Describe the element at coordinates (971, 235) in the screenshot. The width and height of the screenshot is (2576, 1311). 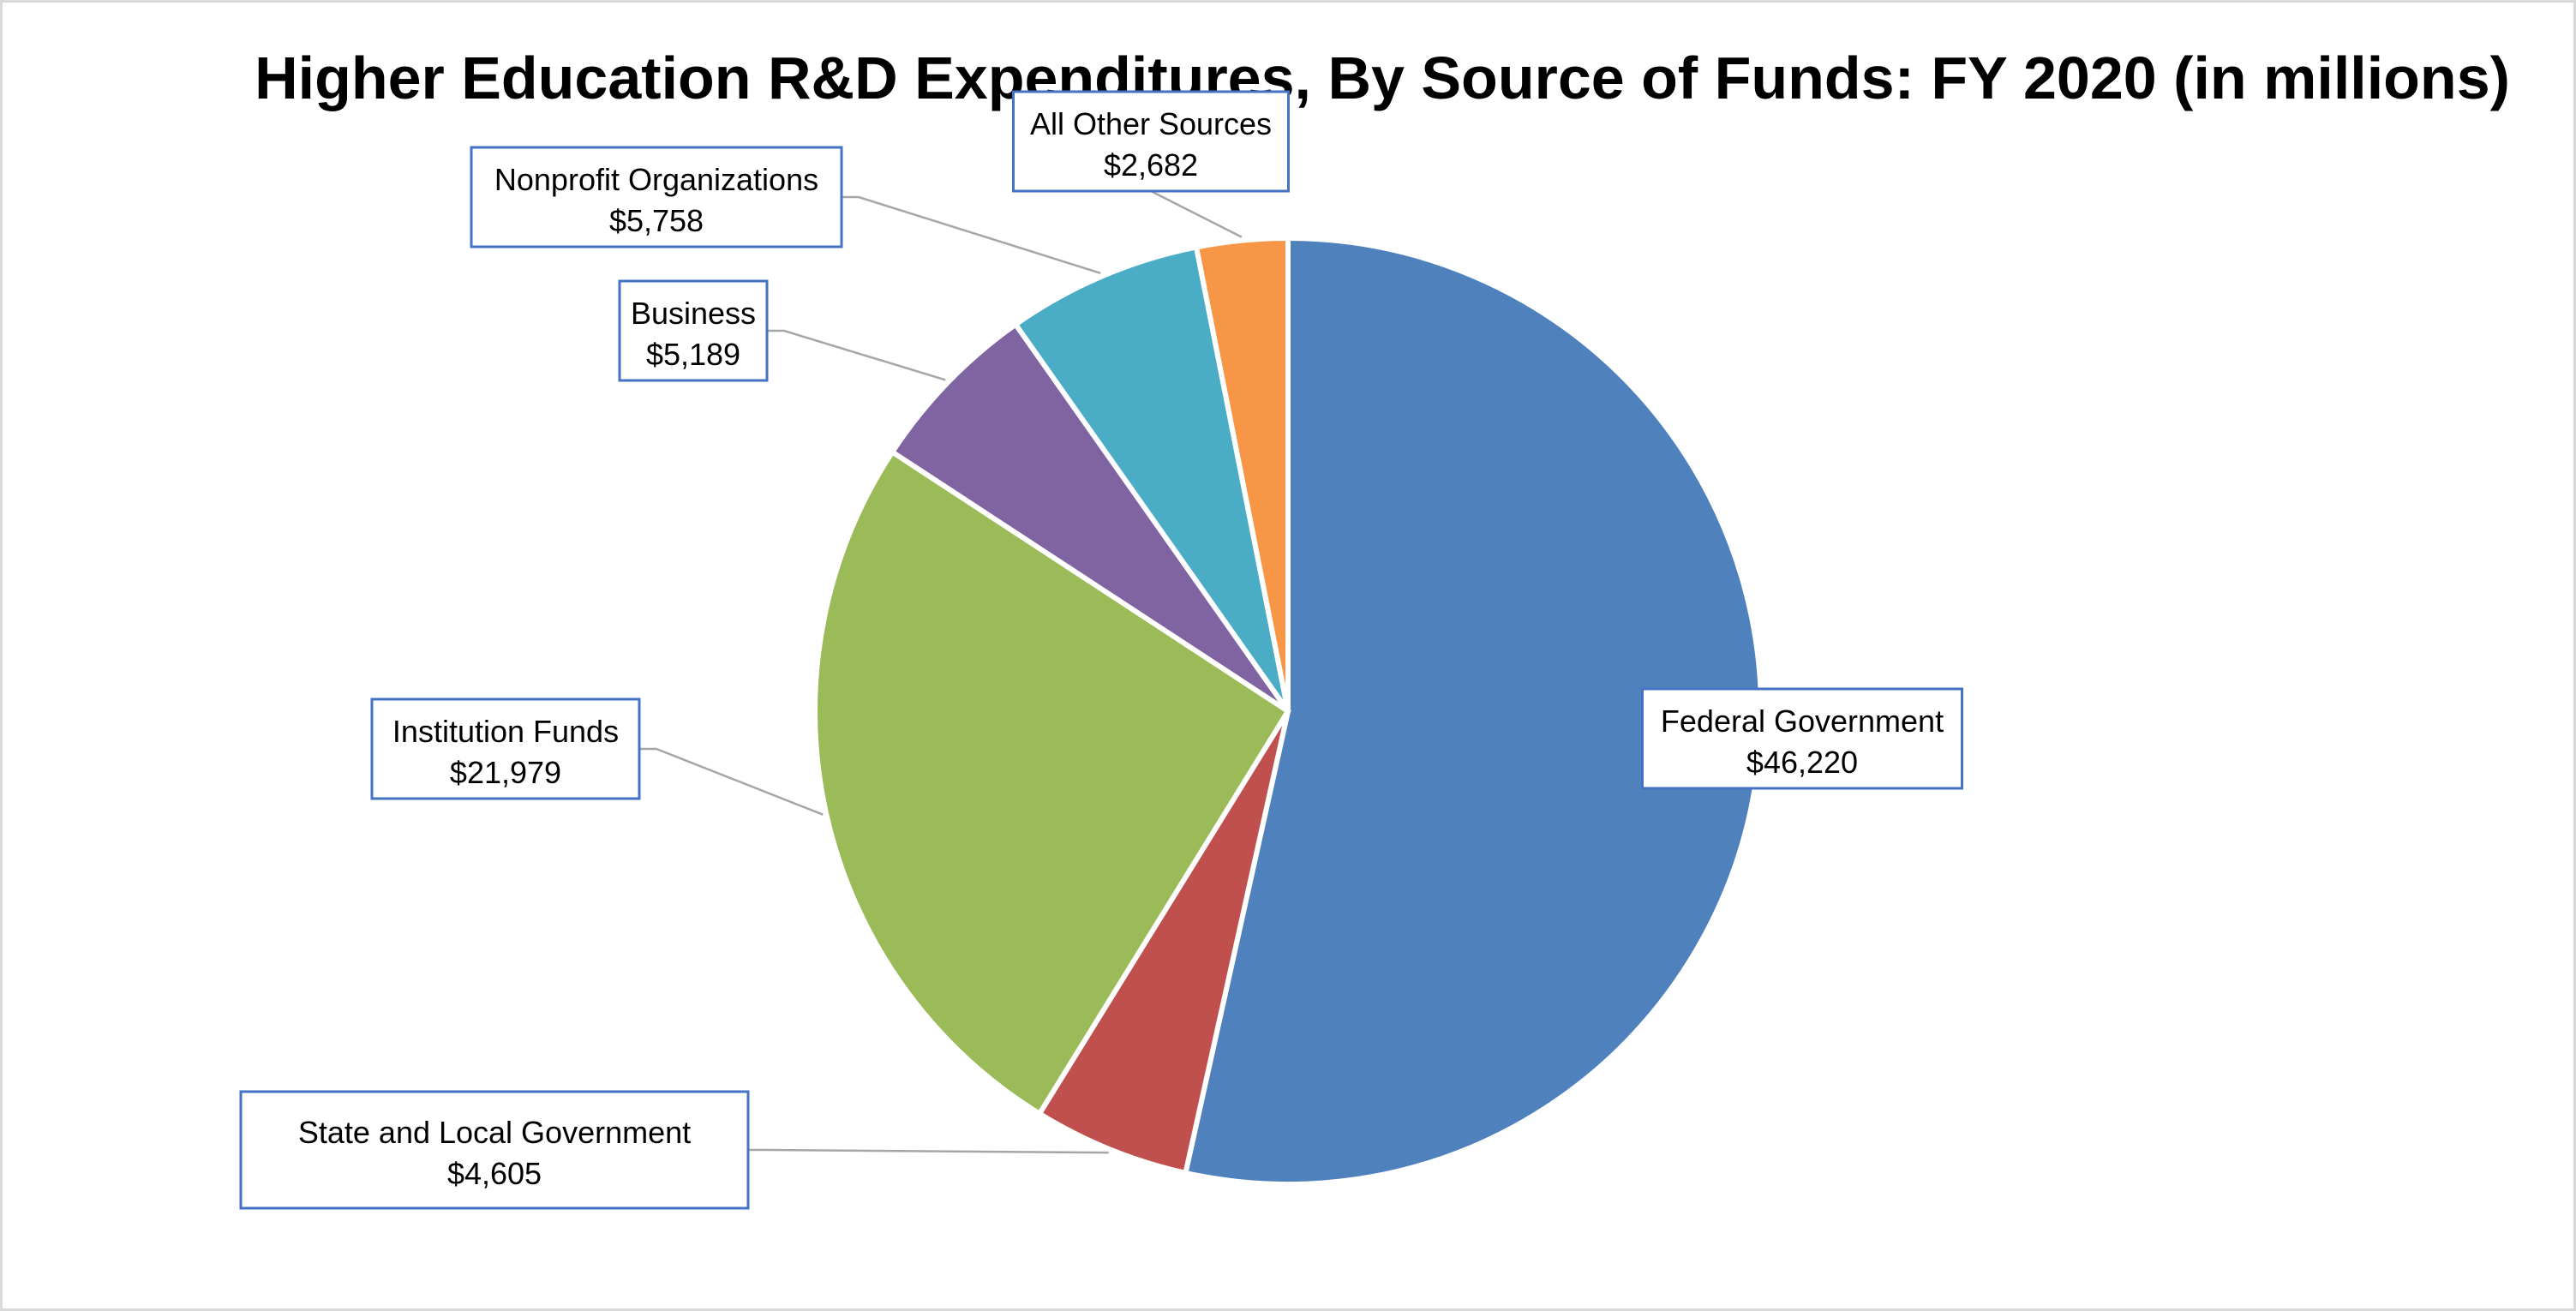
I see `leader-line-nonprofit-organizations` at that location.